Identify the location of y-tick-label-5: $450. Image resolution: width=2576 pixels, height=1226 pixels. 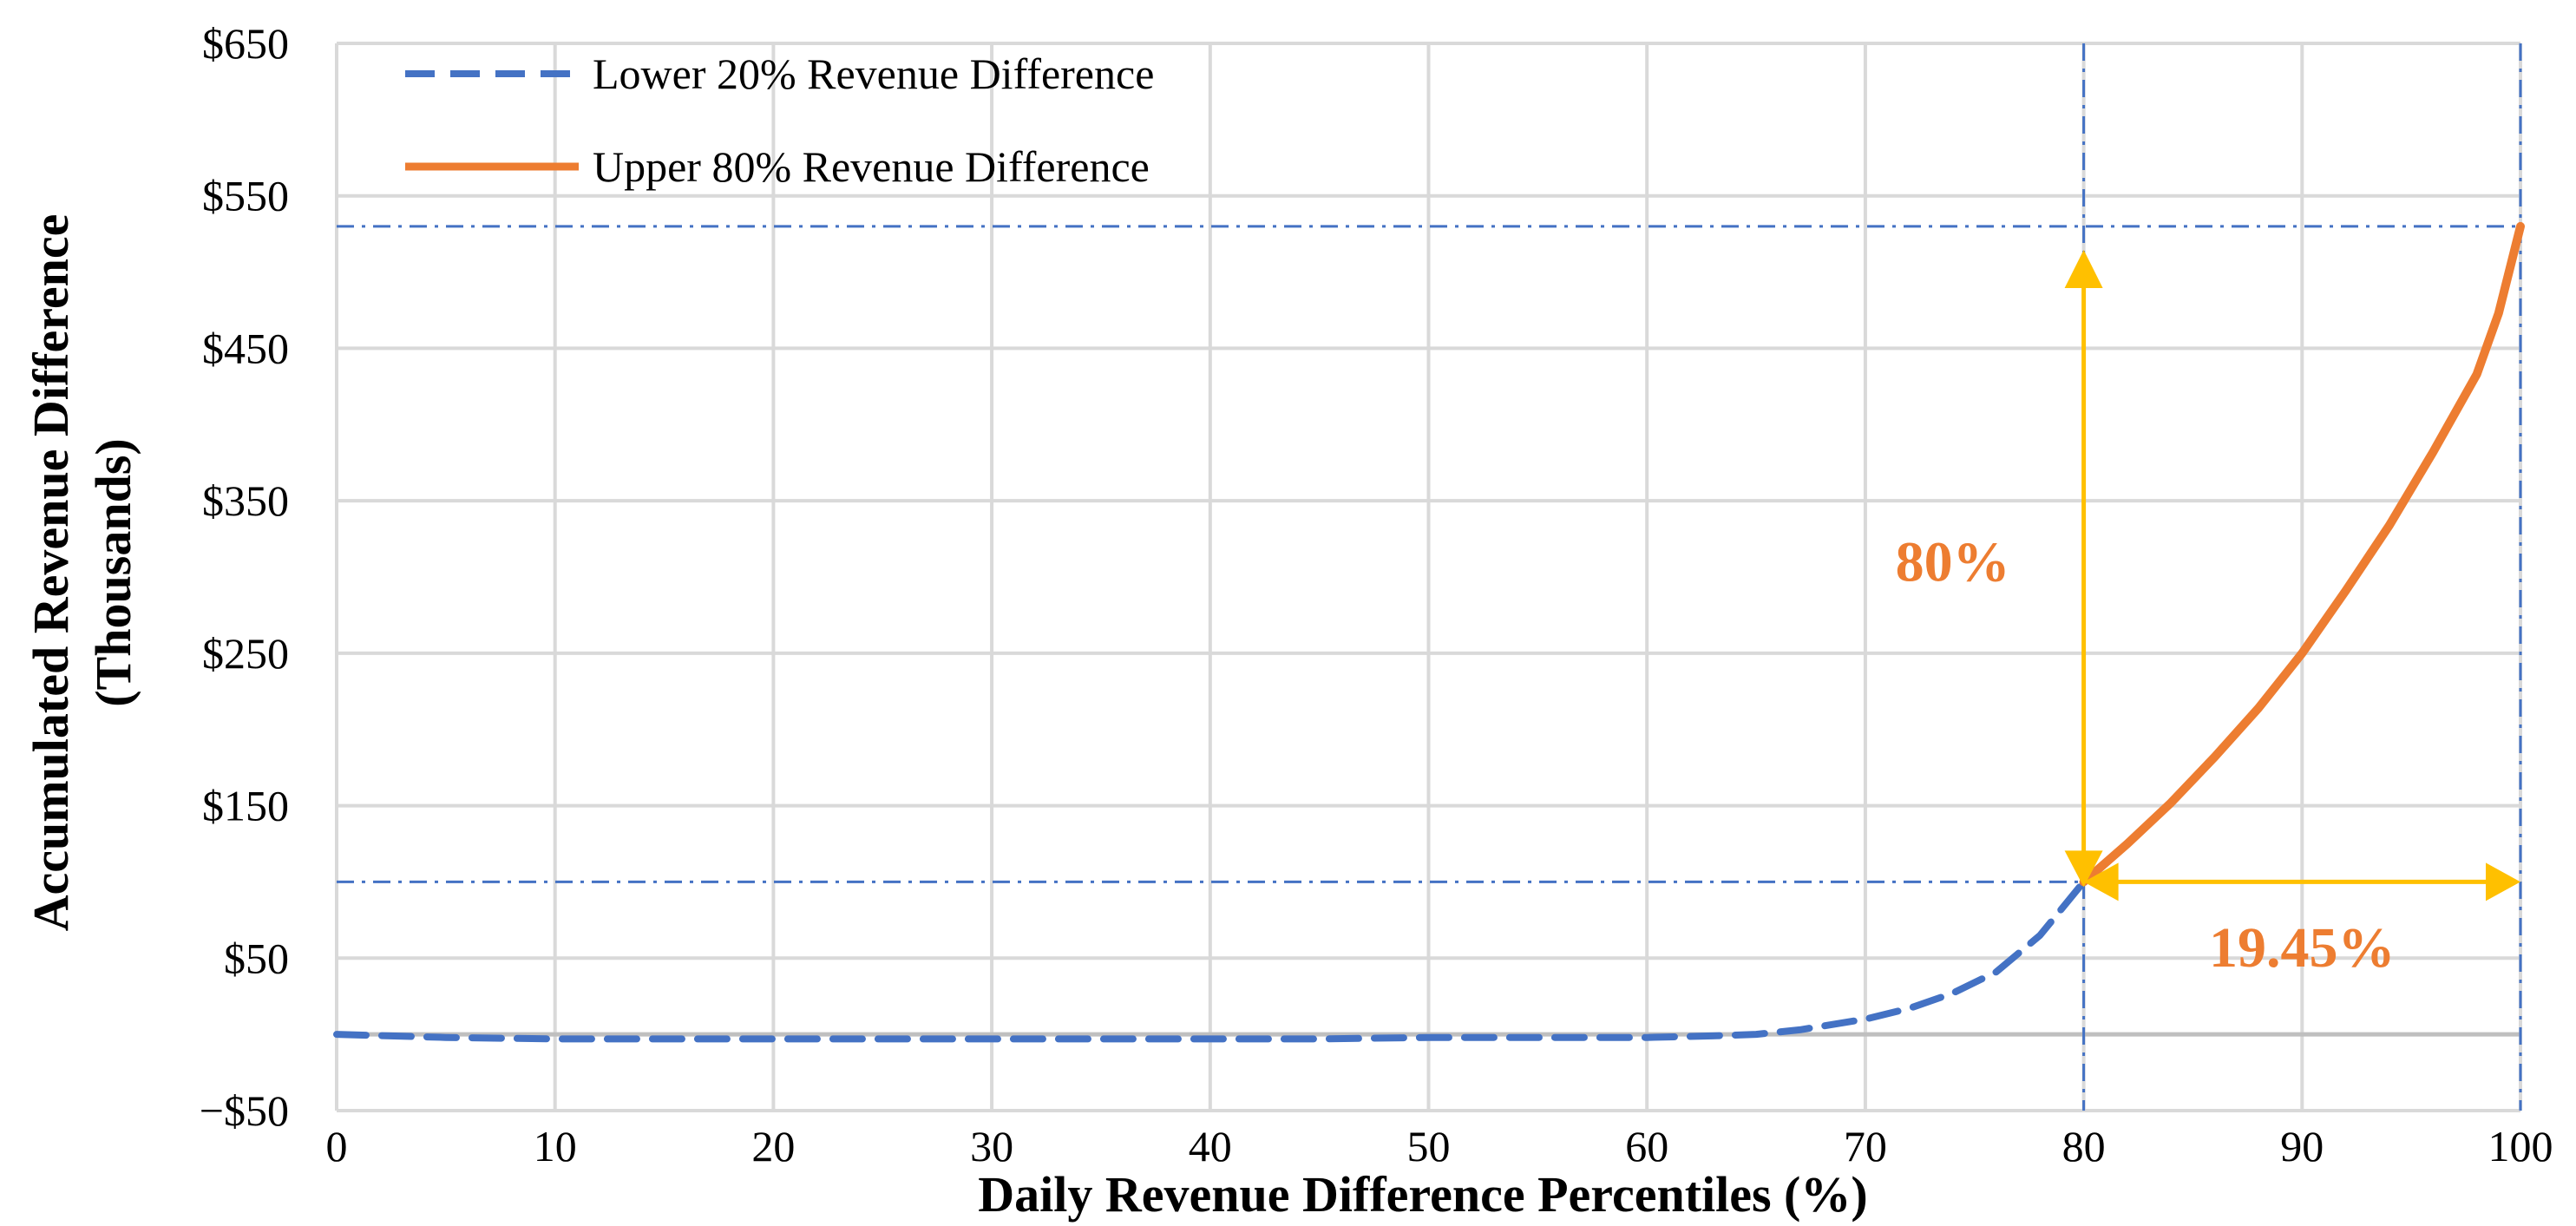
(245, 348).